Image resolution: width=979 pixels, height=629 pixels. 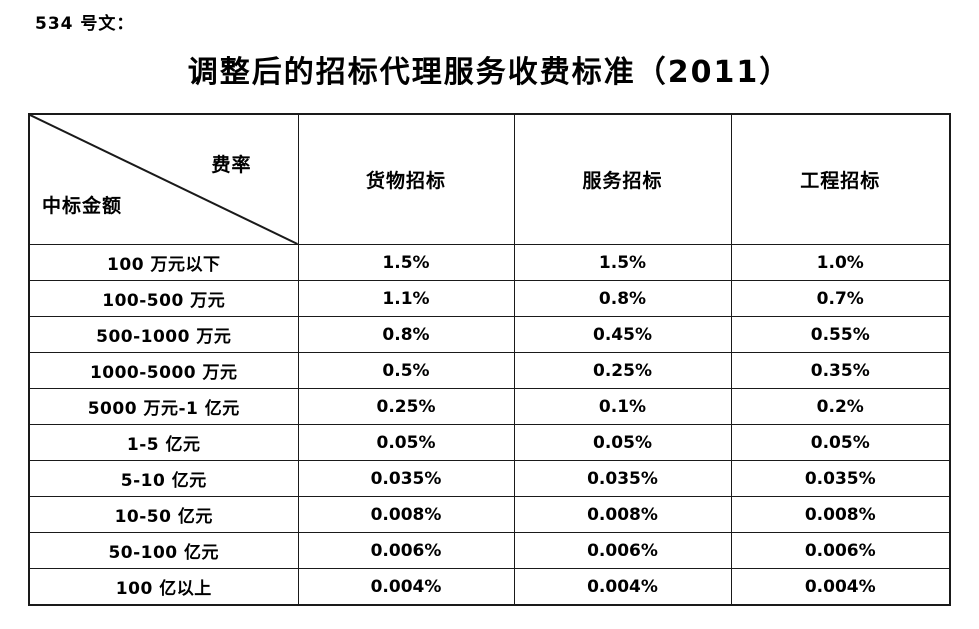 What do you see at coordinates (489, 72) in the screenshot?
I see `page-title: 调整后的招标代理服务收费标准（2011）` at bounding box center [489, 72].